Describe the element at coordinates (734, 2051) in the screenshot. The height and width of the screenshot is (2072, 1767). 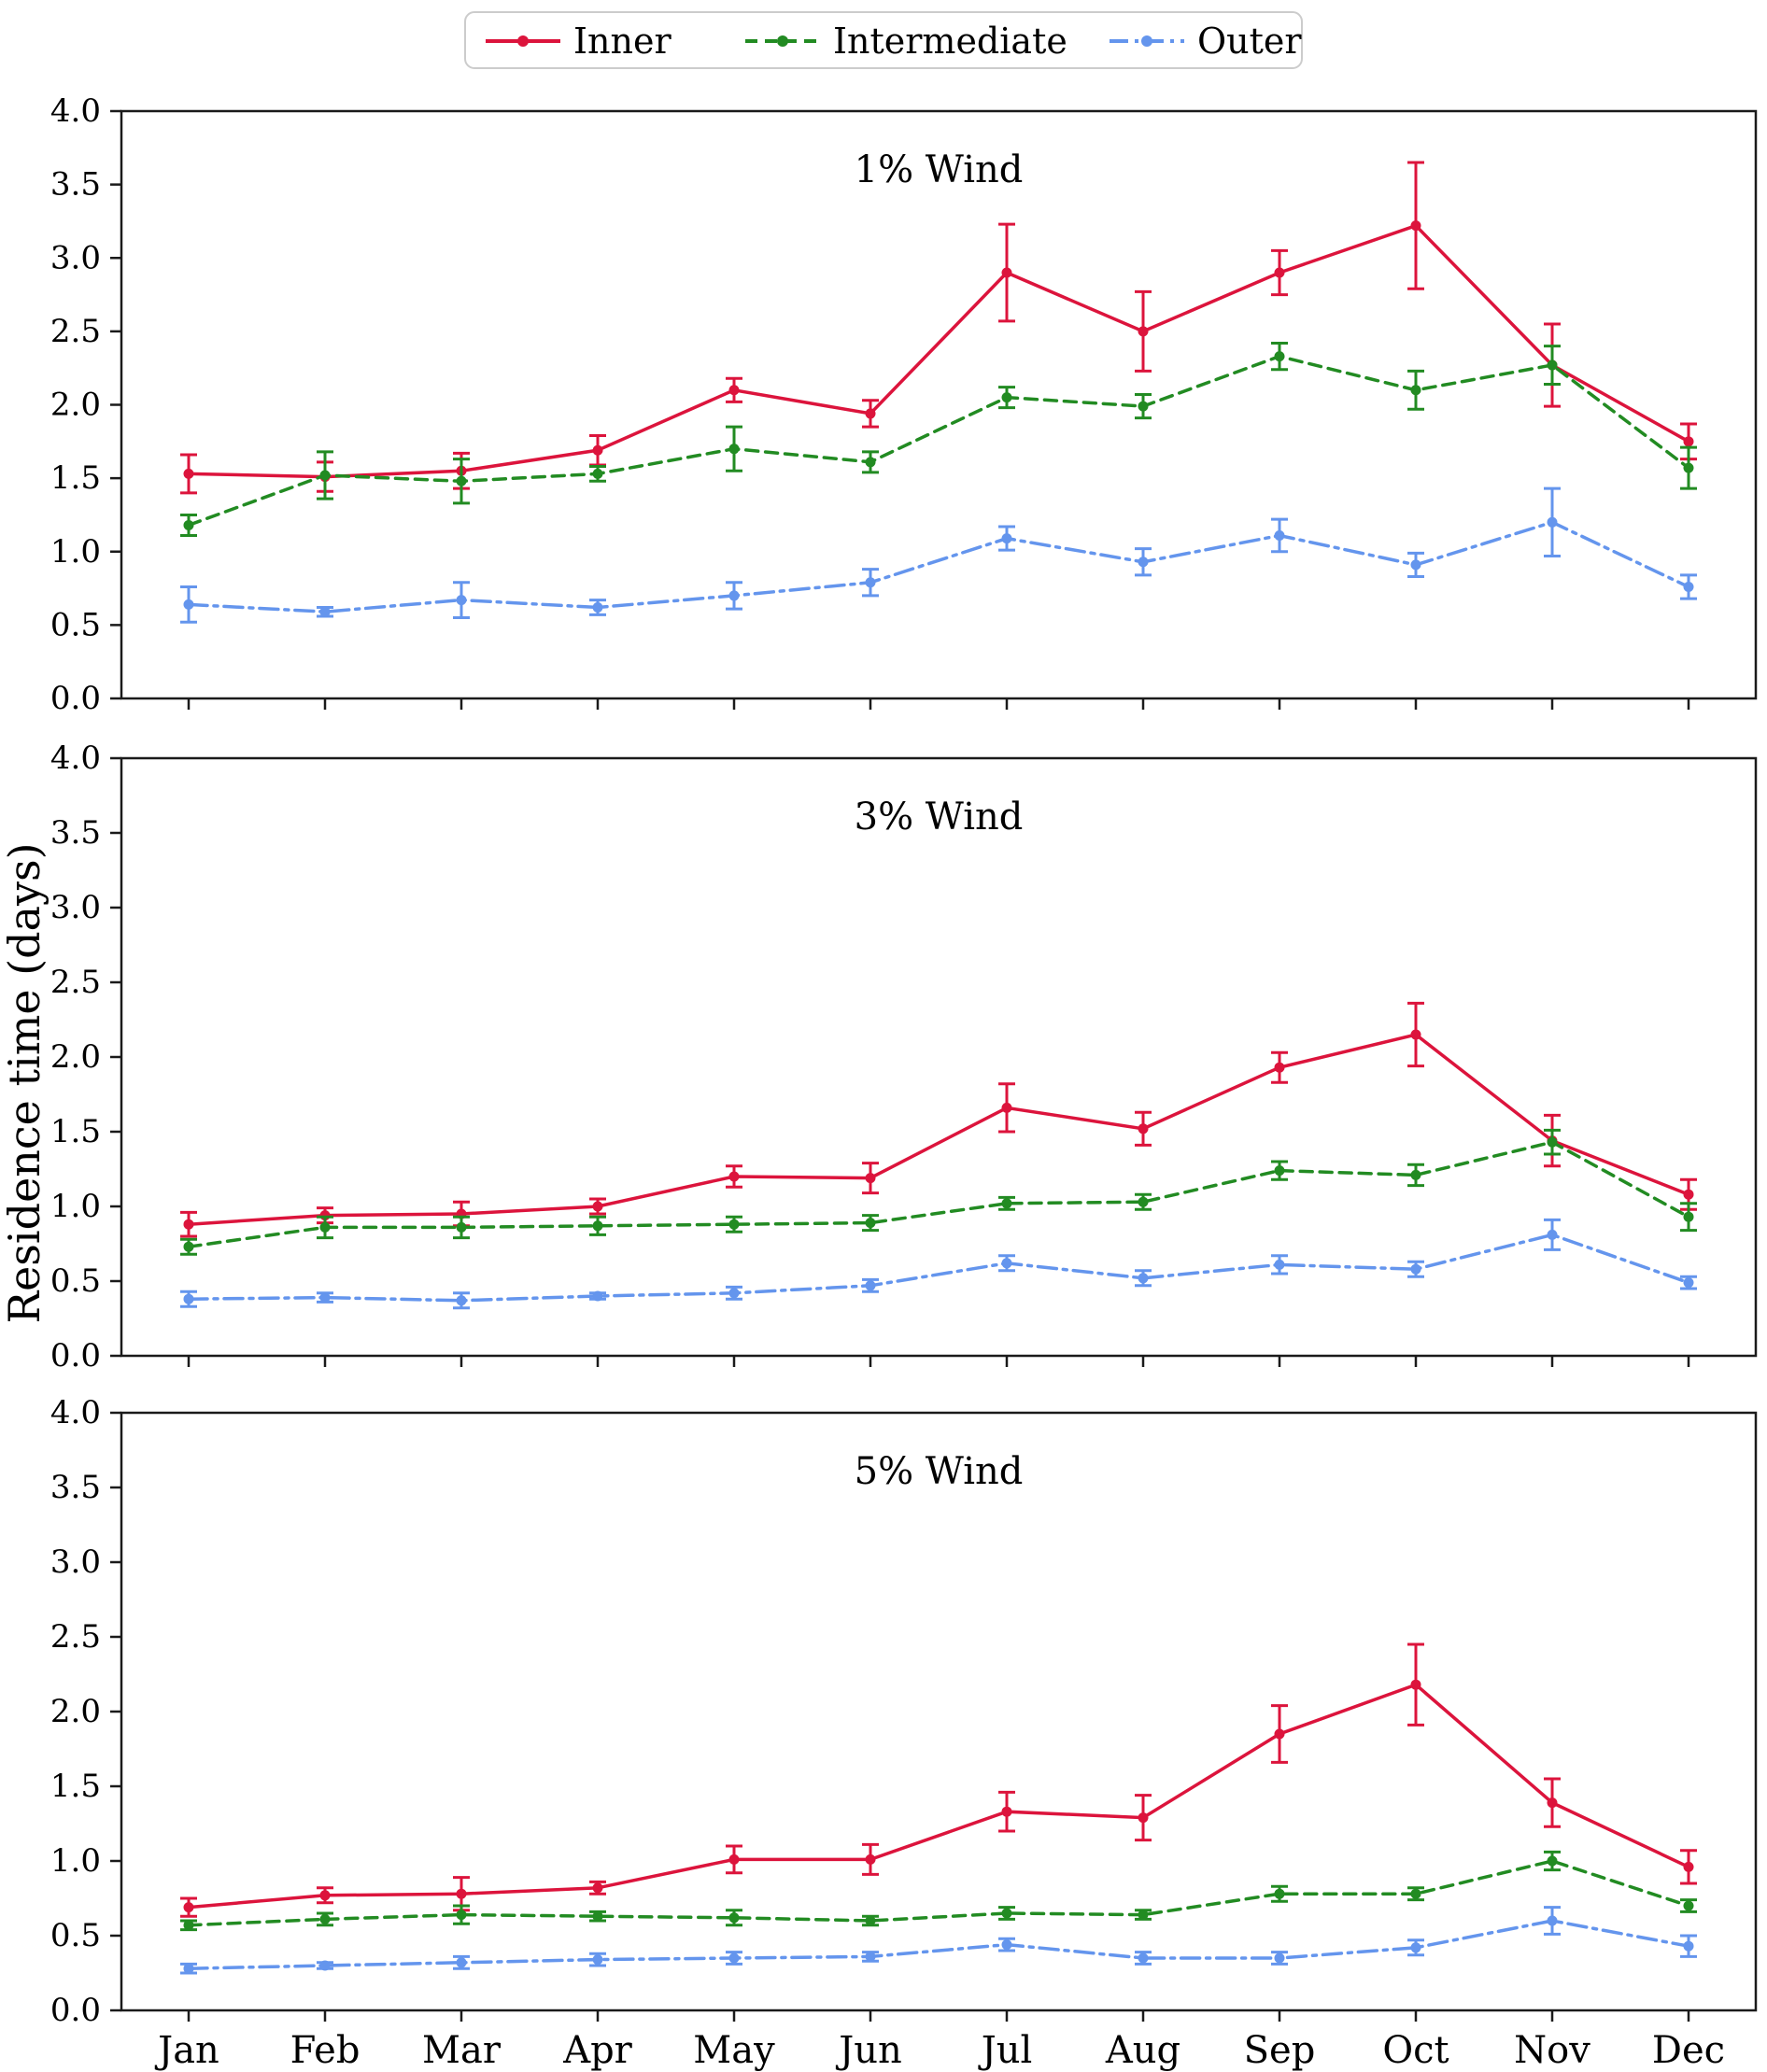
I see `x-tick-label: May` at that location.